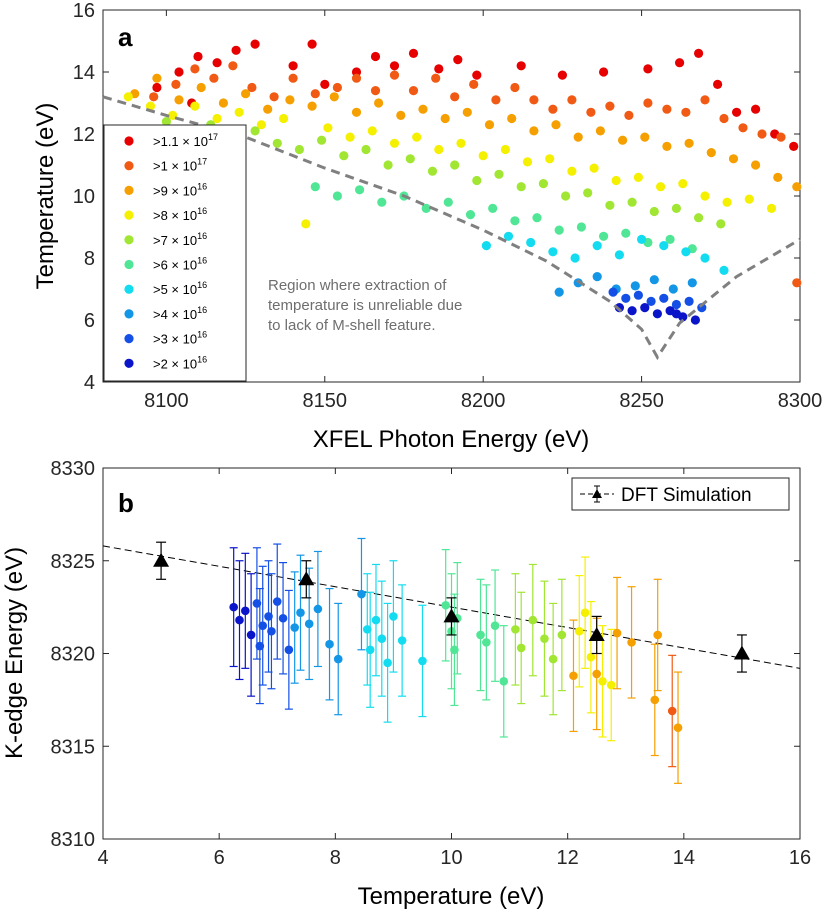 Image resolution: width=831 pixels, height=916 pixels. Describe the element at coordinates (89, 259) in the screenshot. I see `y-tick-label: 8` at that location.